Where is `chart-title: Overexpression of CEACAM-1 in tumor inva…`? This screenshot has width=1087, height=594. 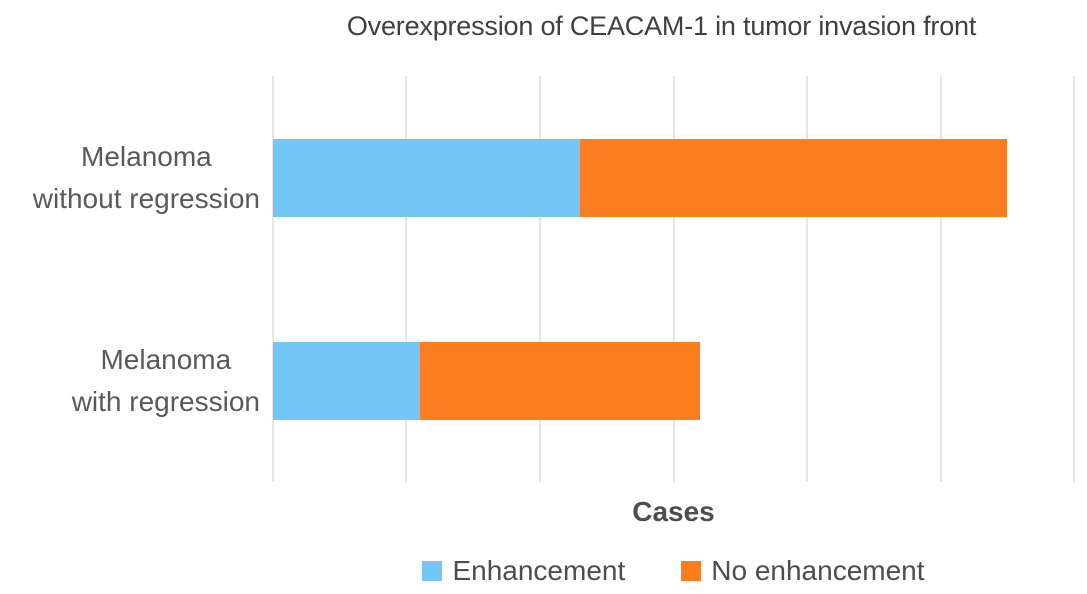
chart-title: Overexpression of CEACAM-1 in tumor inva… is located at coordinates (661, 26).